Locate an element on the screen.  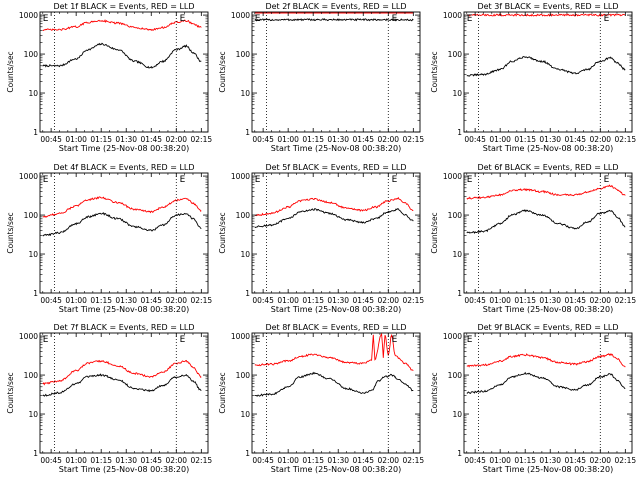
panel-title: Det 5f BLACK = Events, RED = LLD is located at coordinates (335, 167).